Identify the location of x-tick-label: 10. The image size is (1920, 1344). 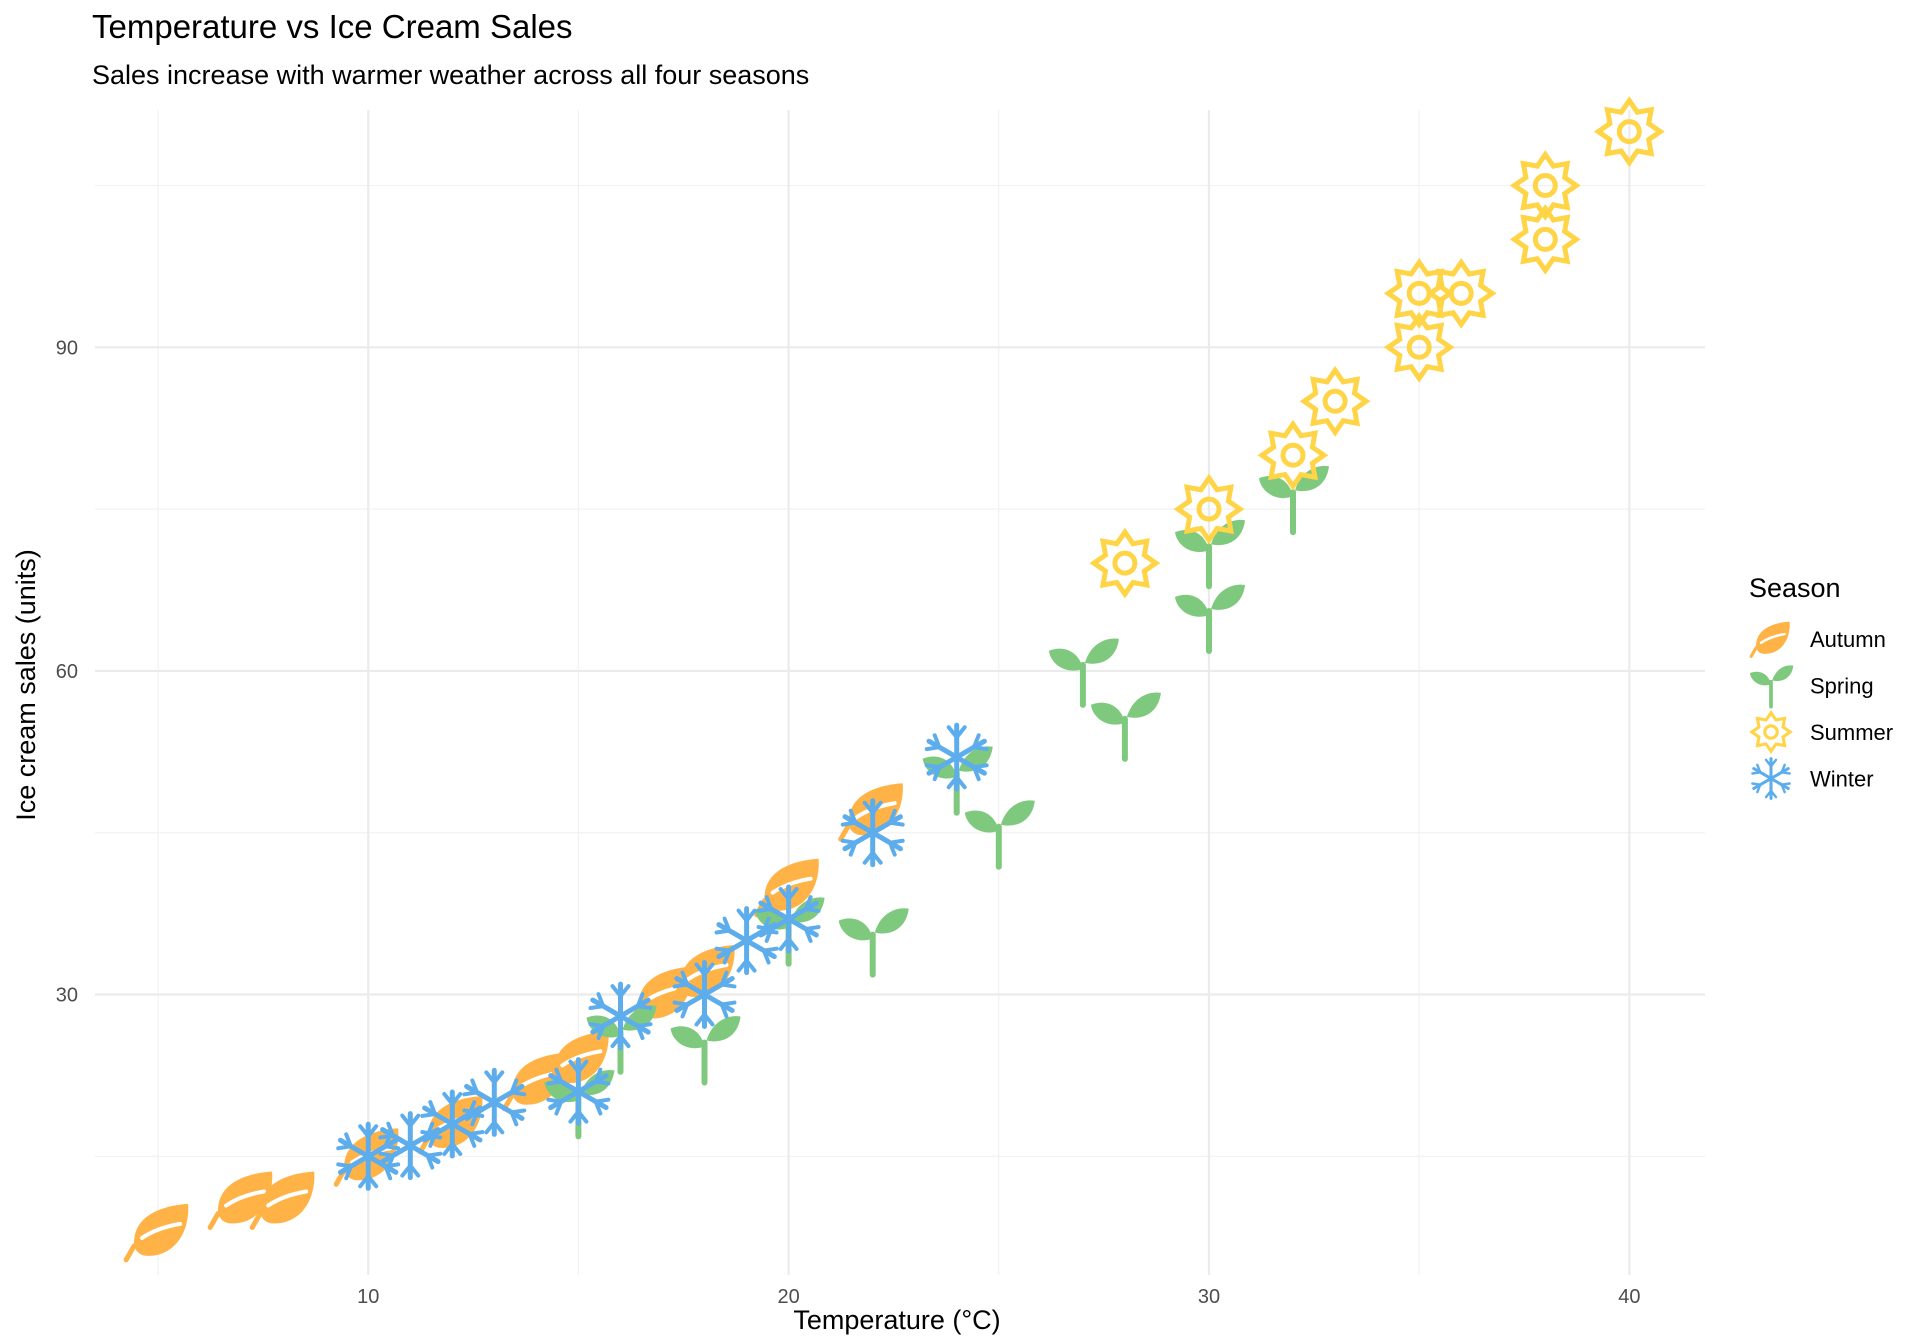
(368, 1297).